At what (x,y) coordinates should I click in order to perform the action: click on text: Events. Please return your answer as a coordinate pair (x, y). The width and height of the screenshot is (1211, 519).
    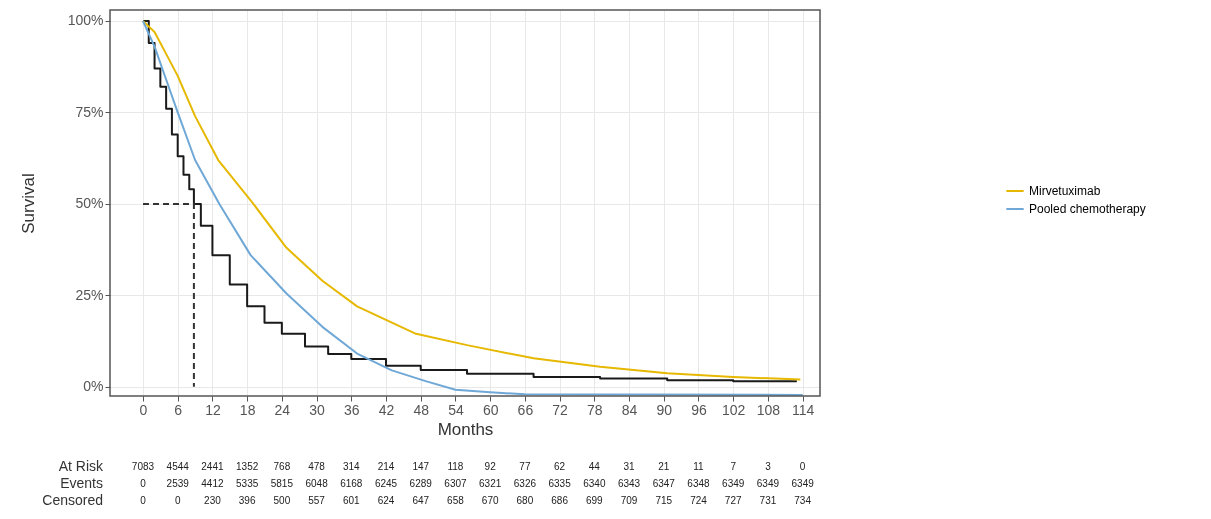
    Looking at the image, I should click on (81, 483).